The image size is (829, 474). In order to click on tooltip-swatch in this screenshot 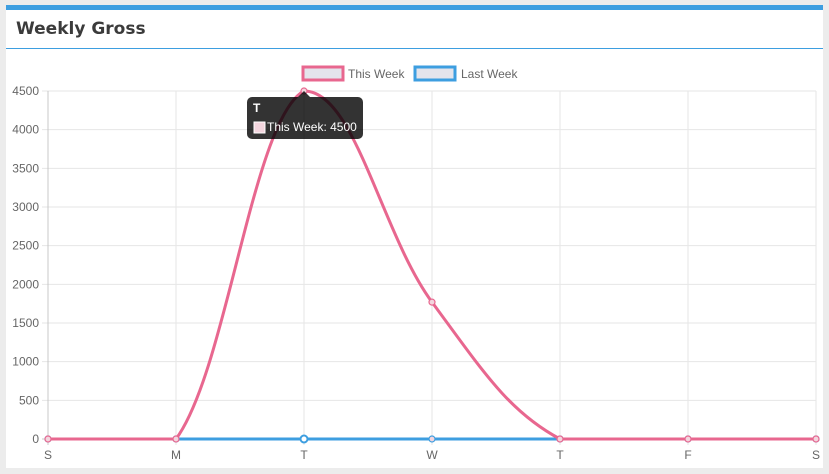, I will do `click(259, 127)`.